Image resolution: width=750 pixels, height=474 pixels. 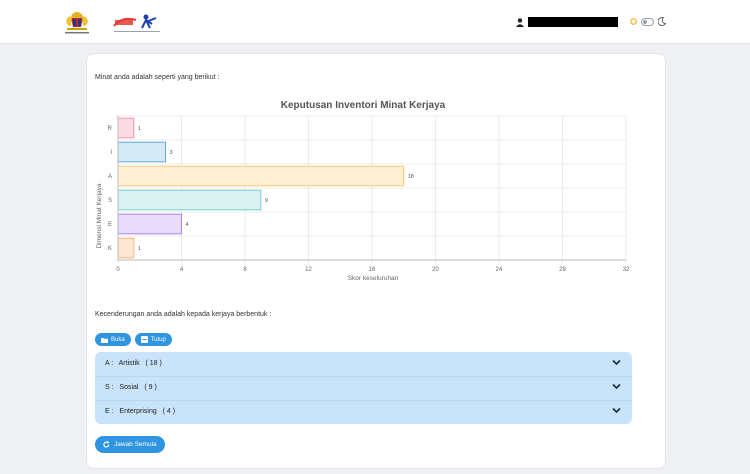 I want to click on accordion-item-name: Artistik, so click(x=129, y=363).